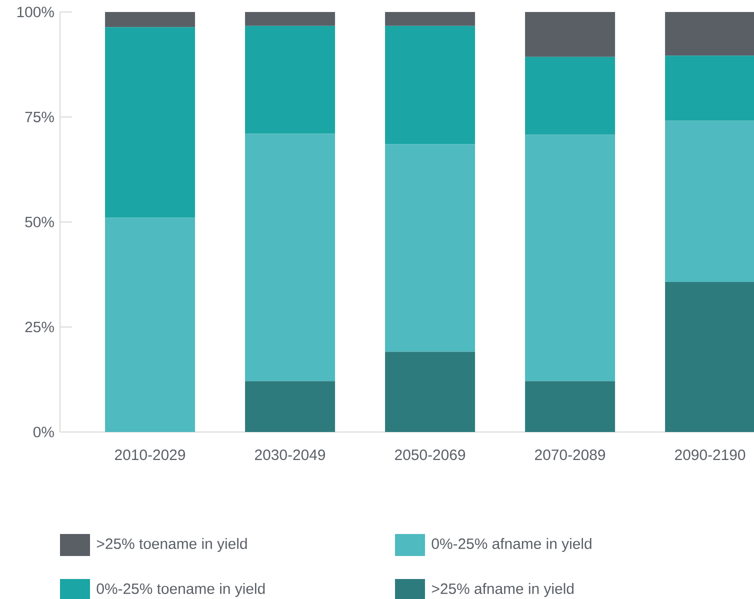  Describe the element at coordinates (180, 590) in the screenshot. I see `legend-label: 0%-25% toename in yield` at that location.